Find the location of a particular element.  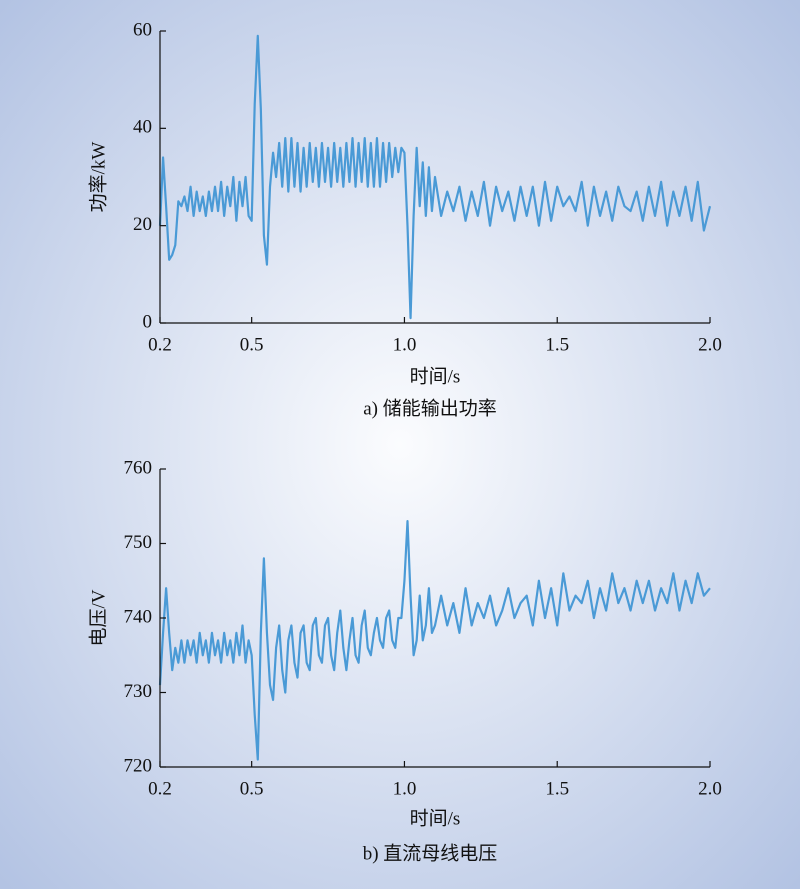

y-tick-label: 0 is located at coordinates (148, 321).